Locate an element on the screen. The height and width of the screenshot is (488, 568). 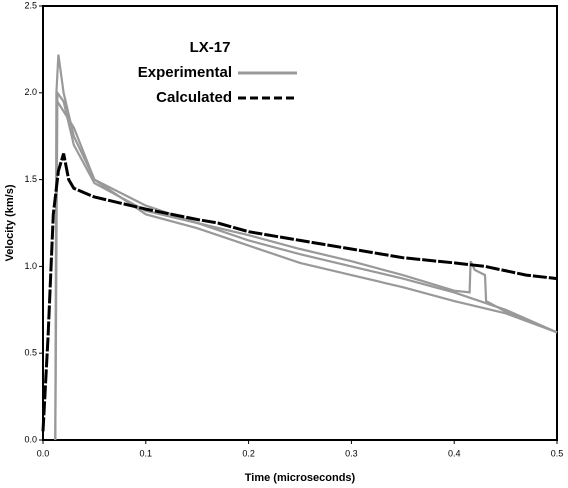
legend-label: Experimental is located at coordinates (185, 72).